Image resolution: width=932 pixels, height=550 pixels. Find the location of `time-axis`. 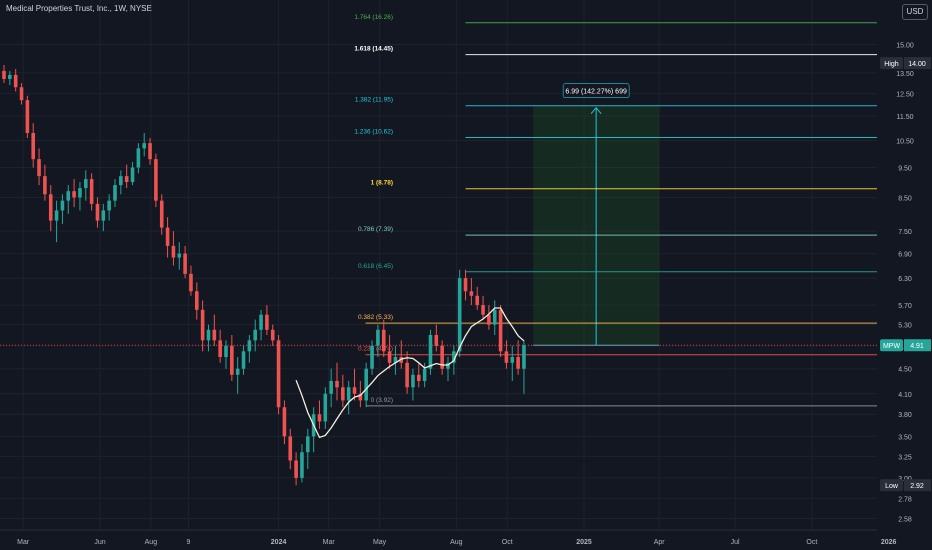

time-axis is located at coordinates (438, 539).